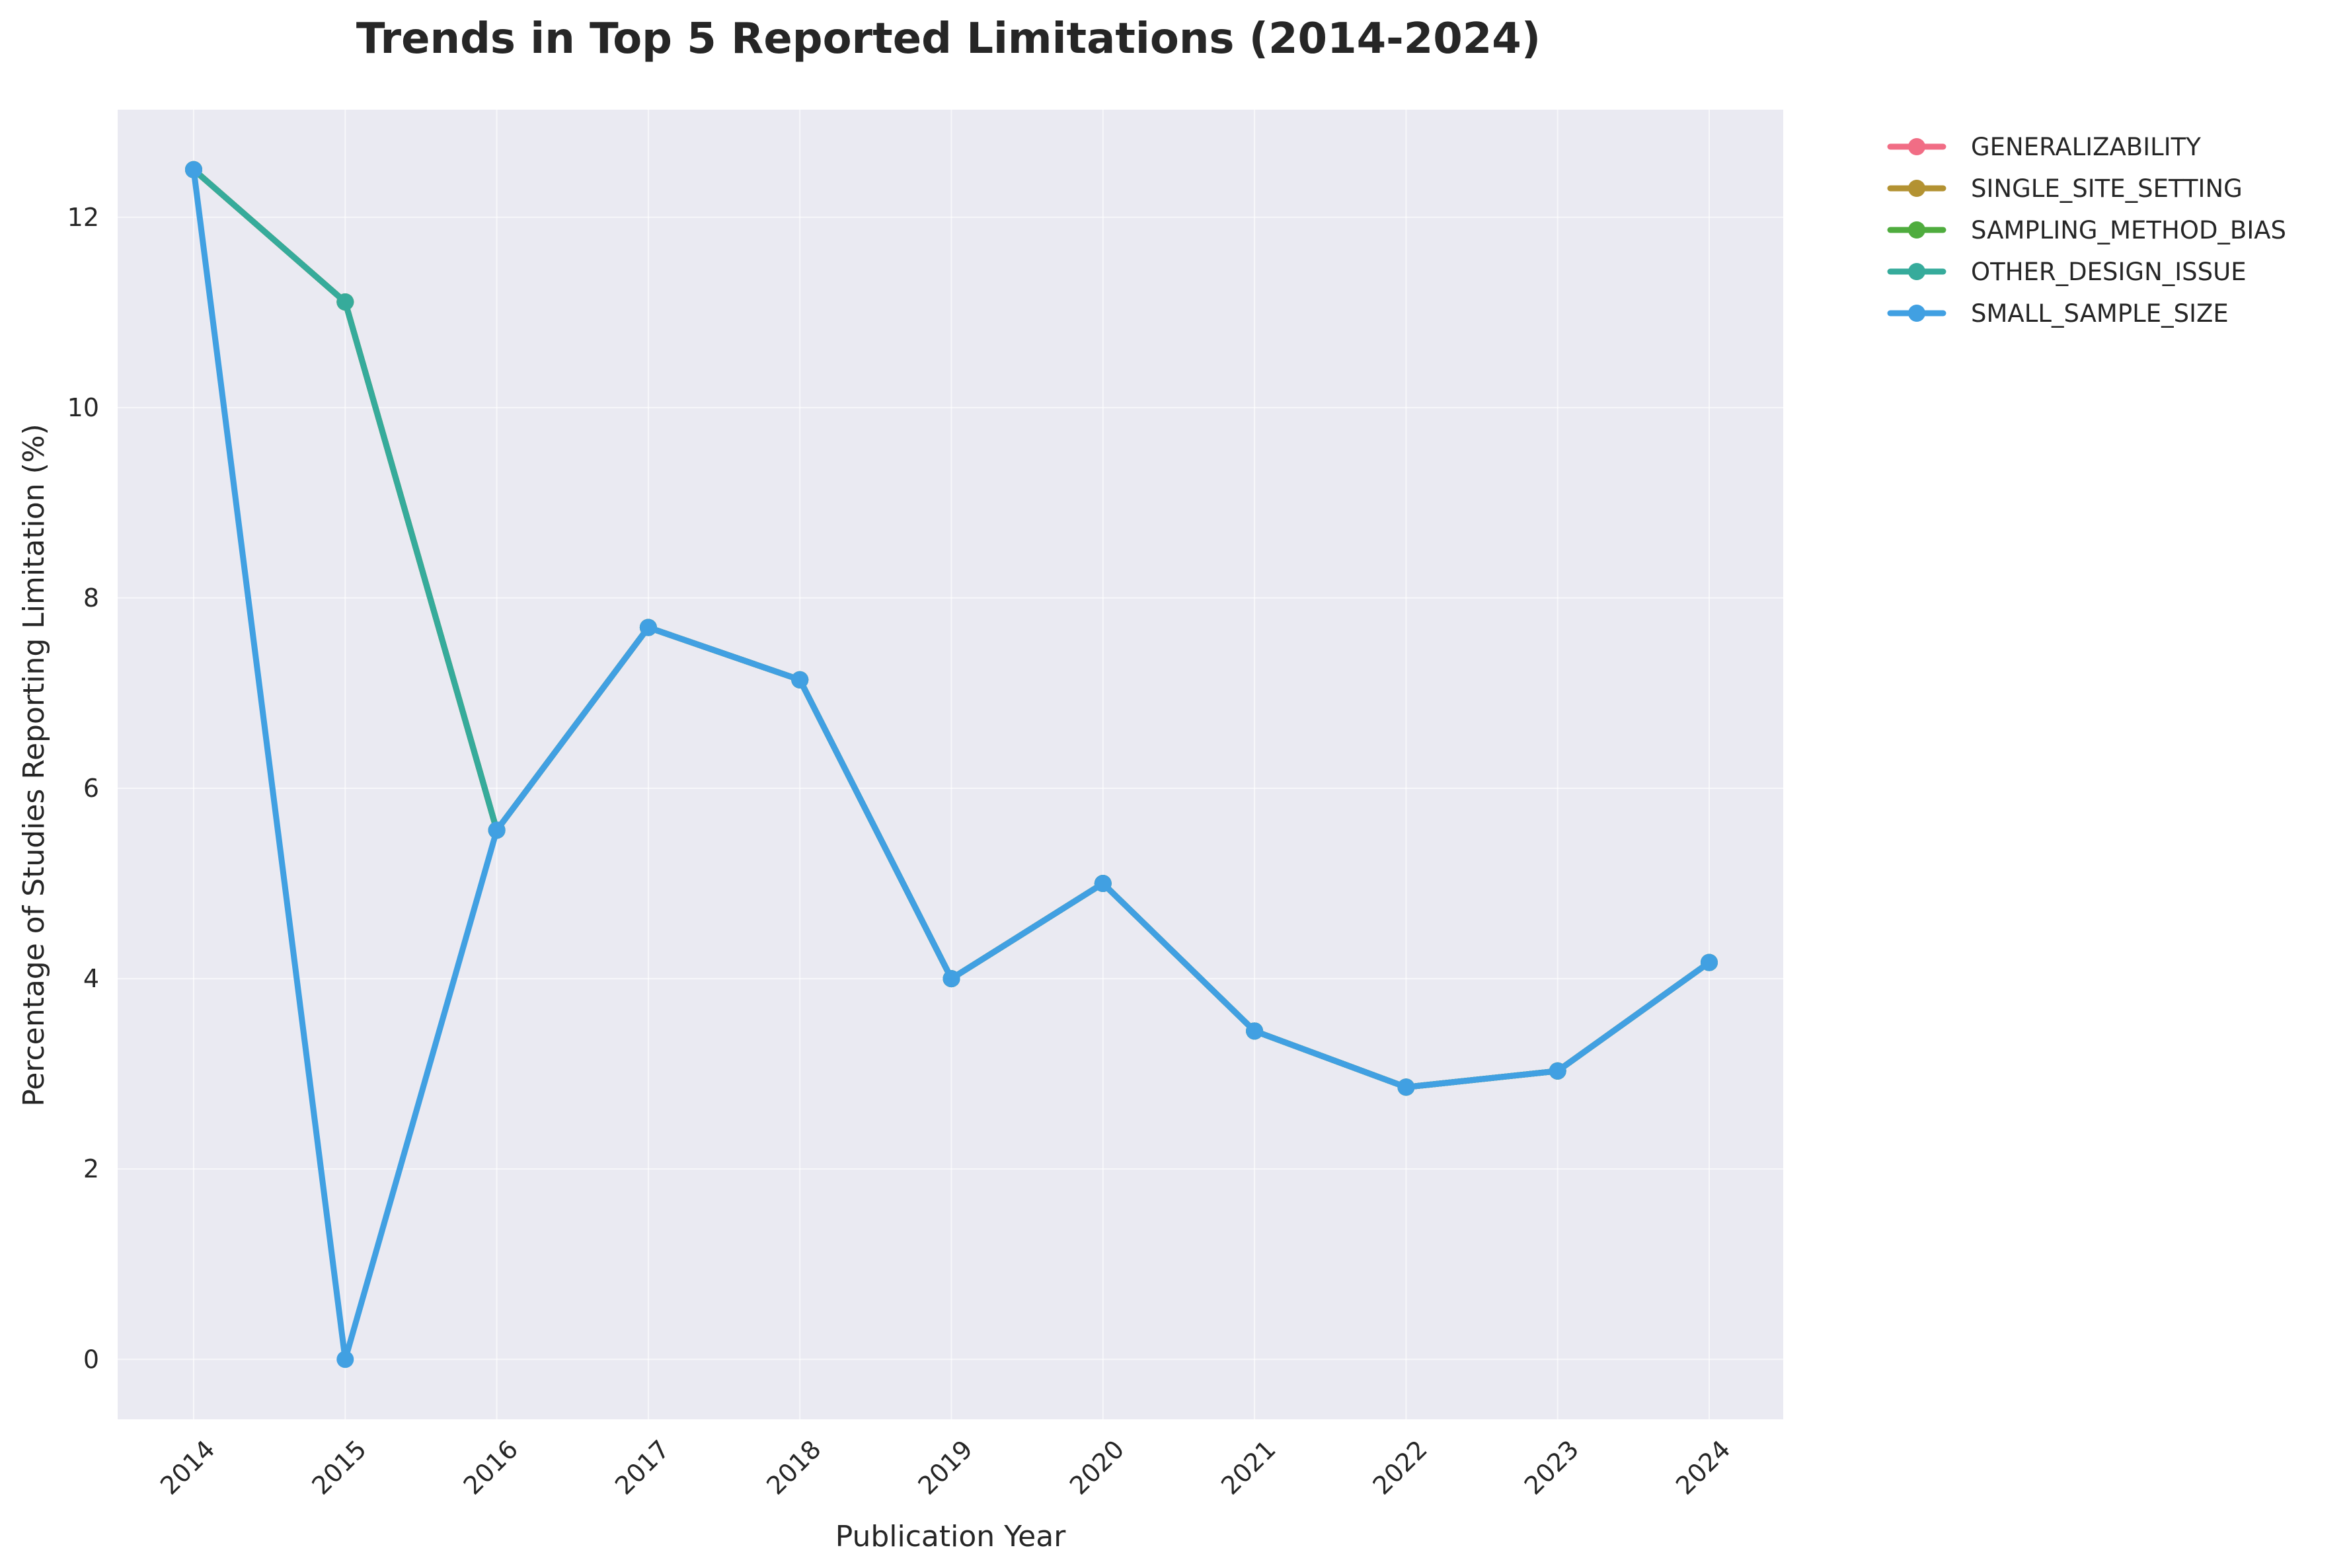 This screenshot has width=2347, height=1568. Describe the element at coordinates (339, 1468) in the screenshot. I see `x-tick-label: 2015` at that location.